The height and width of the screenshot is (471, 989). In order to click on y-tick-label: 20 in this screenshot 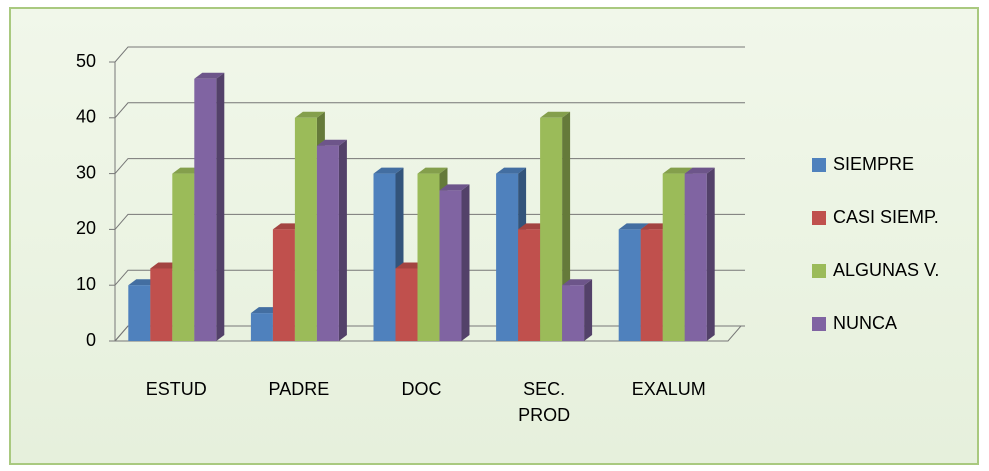, I will do `click(86, 228)`.